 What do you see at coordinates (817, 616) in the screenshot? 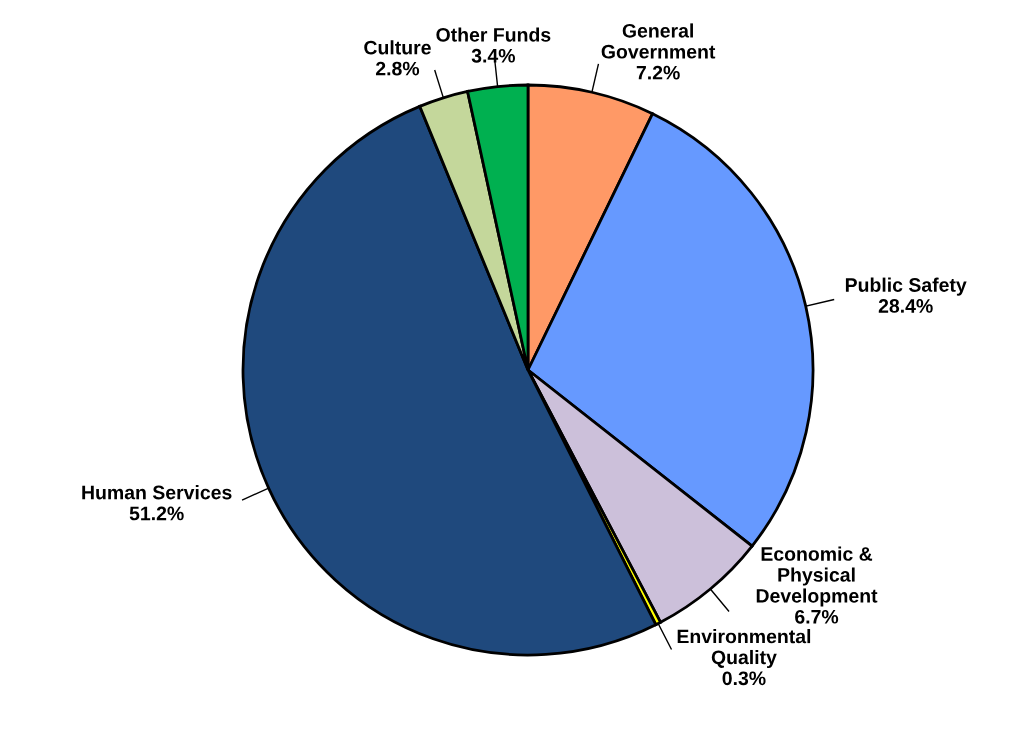
I see `data-label: 6.7%` at bounding box center [817, 616].